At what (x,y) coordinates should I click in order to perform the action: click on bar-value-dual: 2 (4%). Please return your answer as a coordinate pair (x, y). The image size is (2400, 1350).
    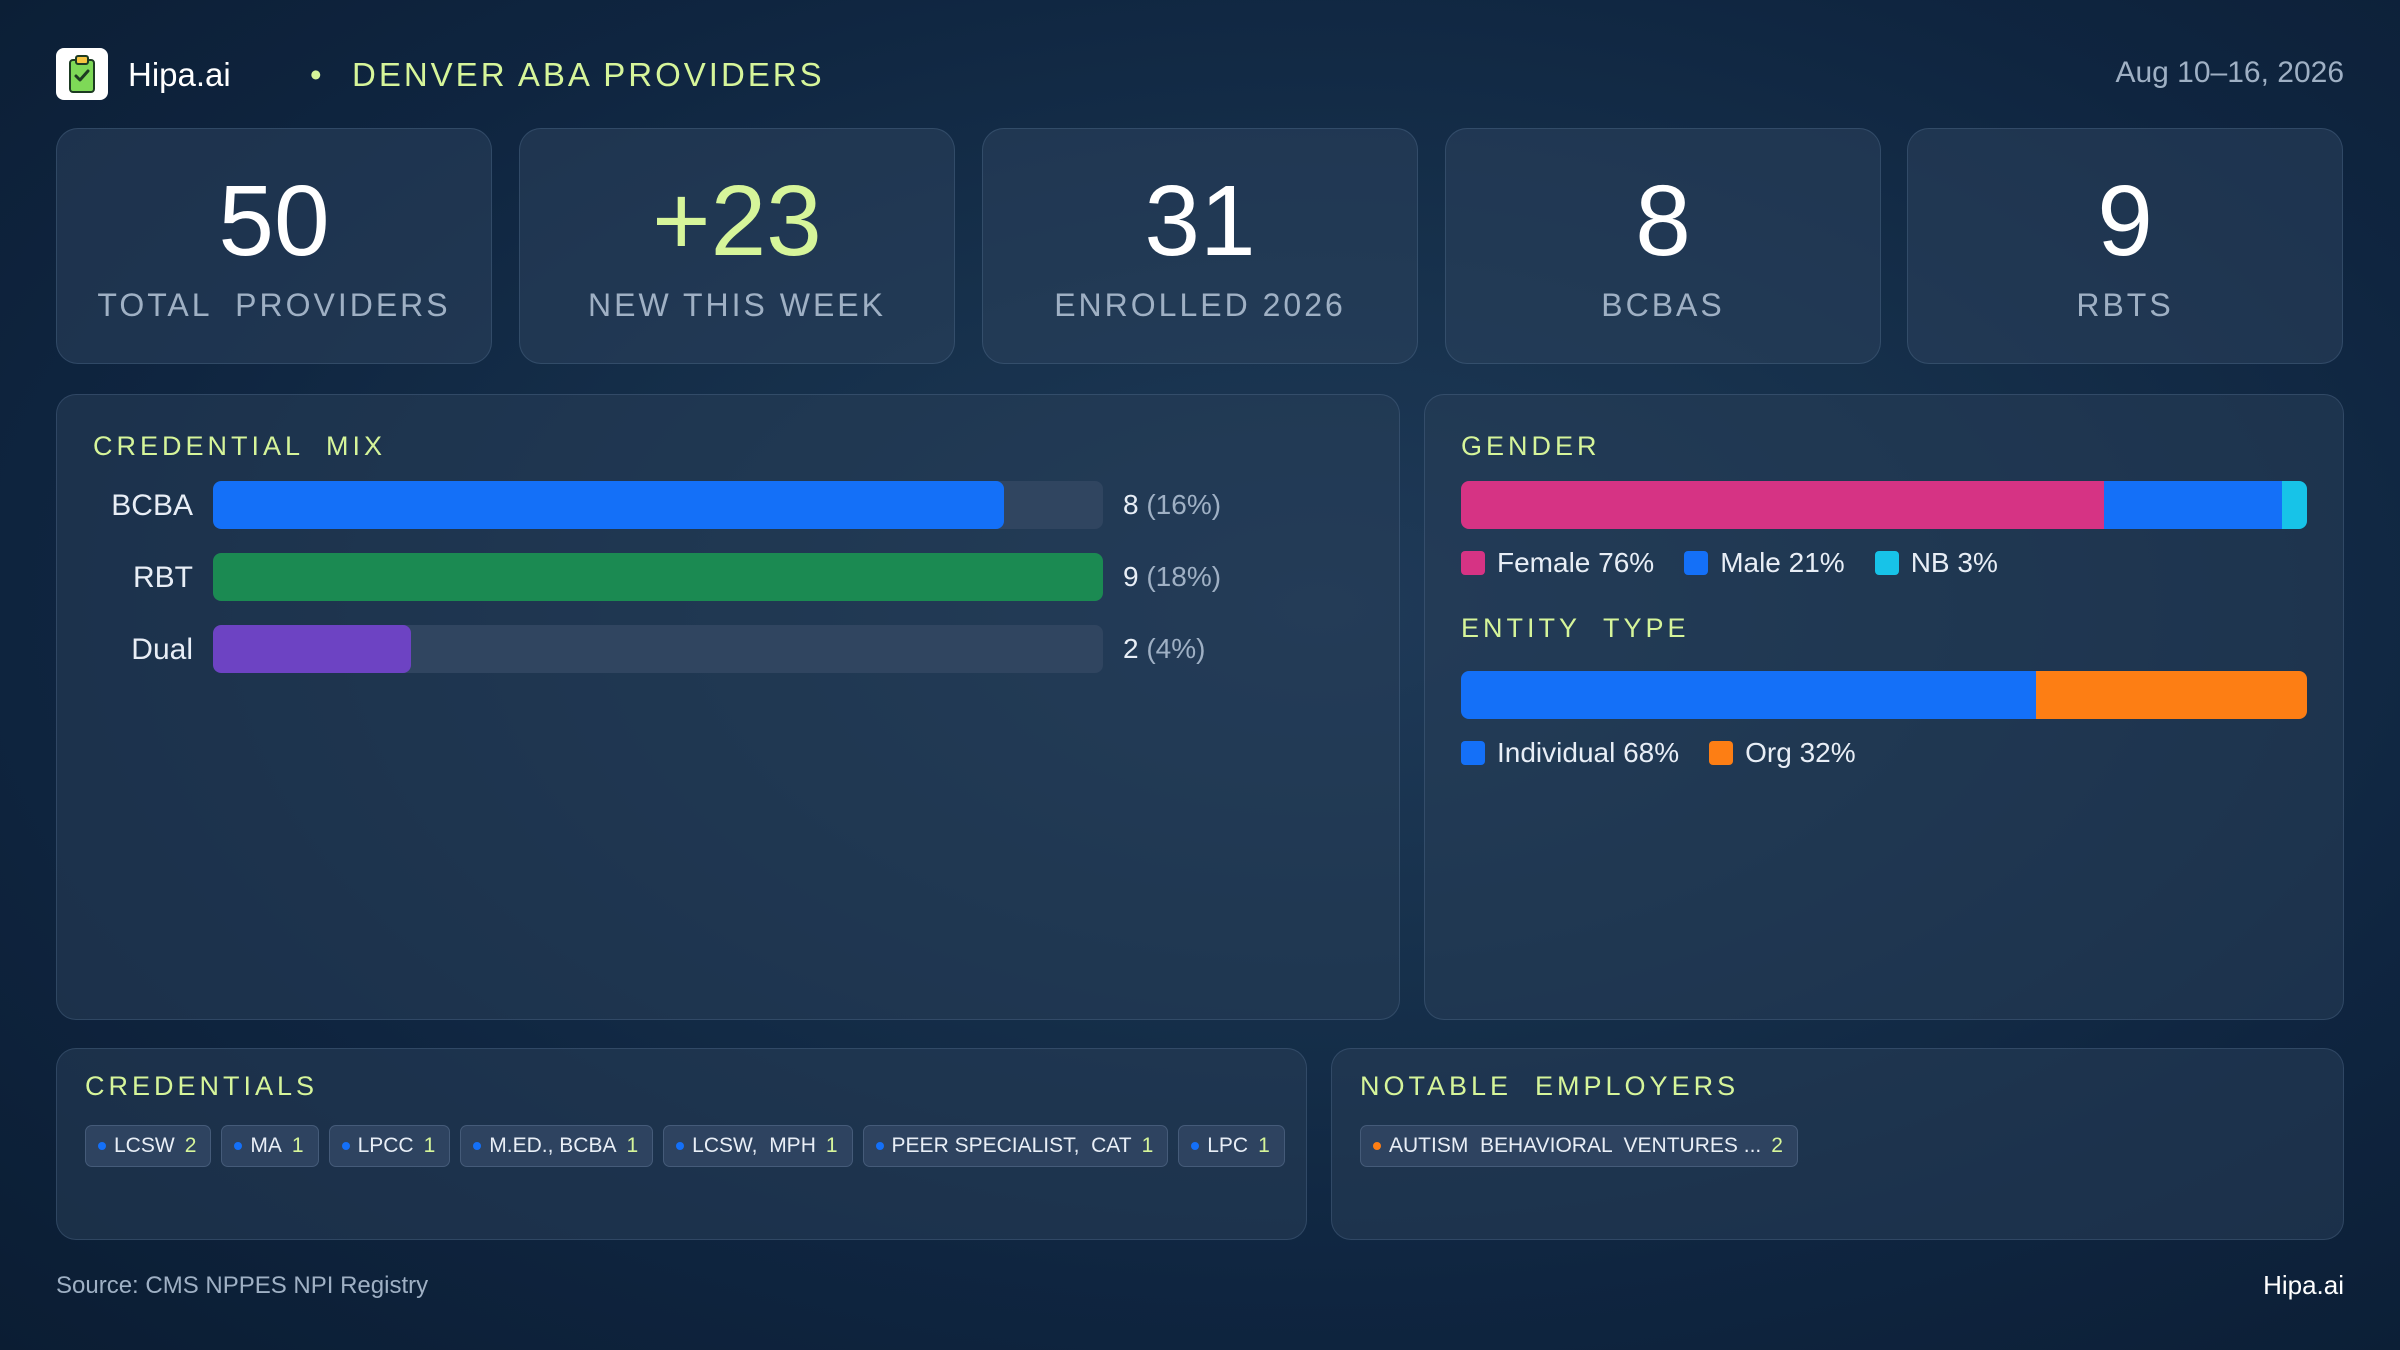
    Looking at the image, I should click on (1164, 649).